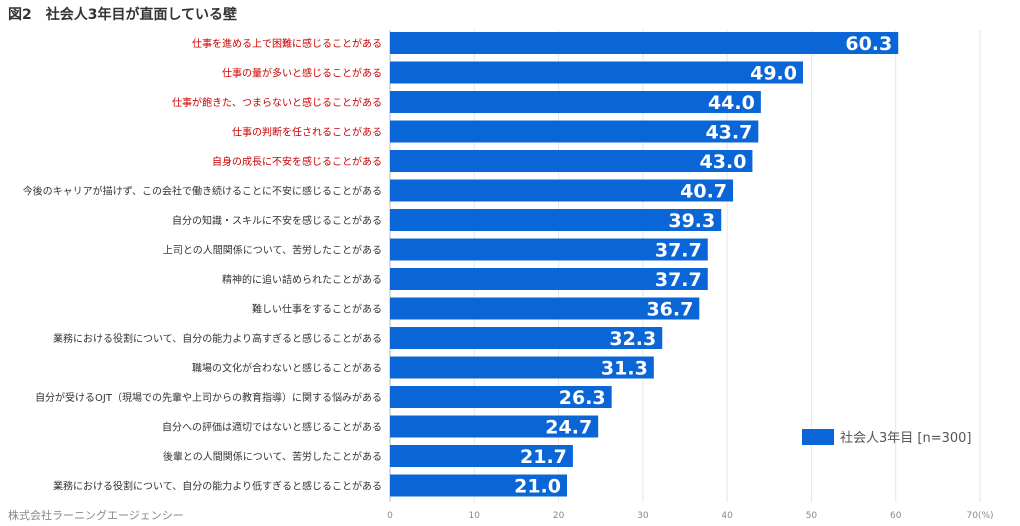 The width and height of the screenshot is (1020, 526). I want to click on value-label: 43.0, so click(723, 162).